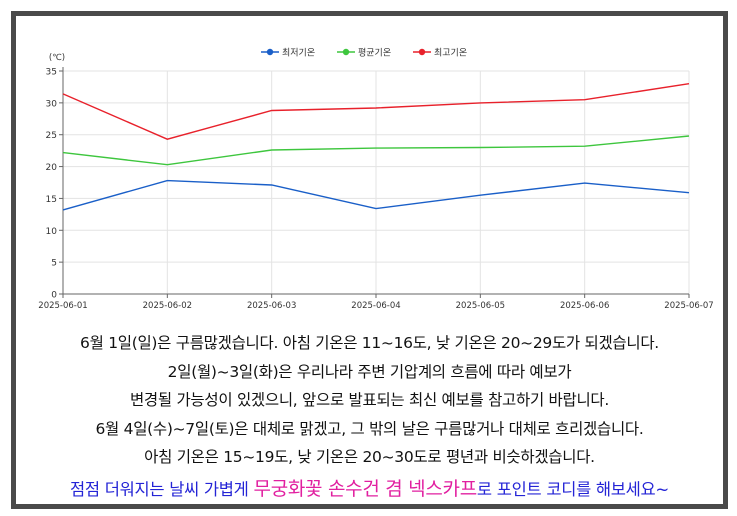  What do you see at coordinates (375, 306) in the screenshot?
I see `x-tick-label: 2025-06-04` at bounding box center [375, 306].